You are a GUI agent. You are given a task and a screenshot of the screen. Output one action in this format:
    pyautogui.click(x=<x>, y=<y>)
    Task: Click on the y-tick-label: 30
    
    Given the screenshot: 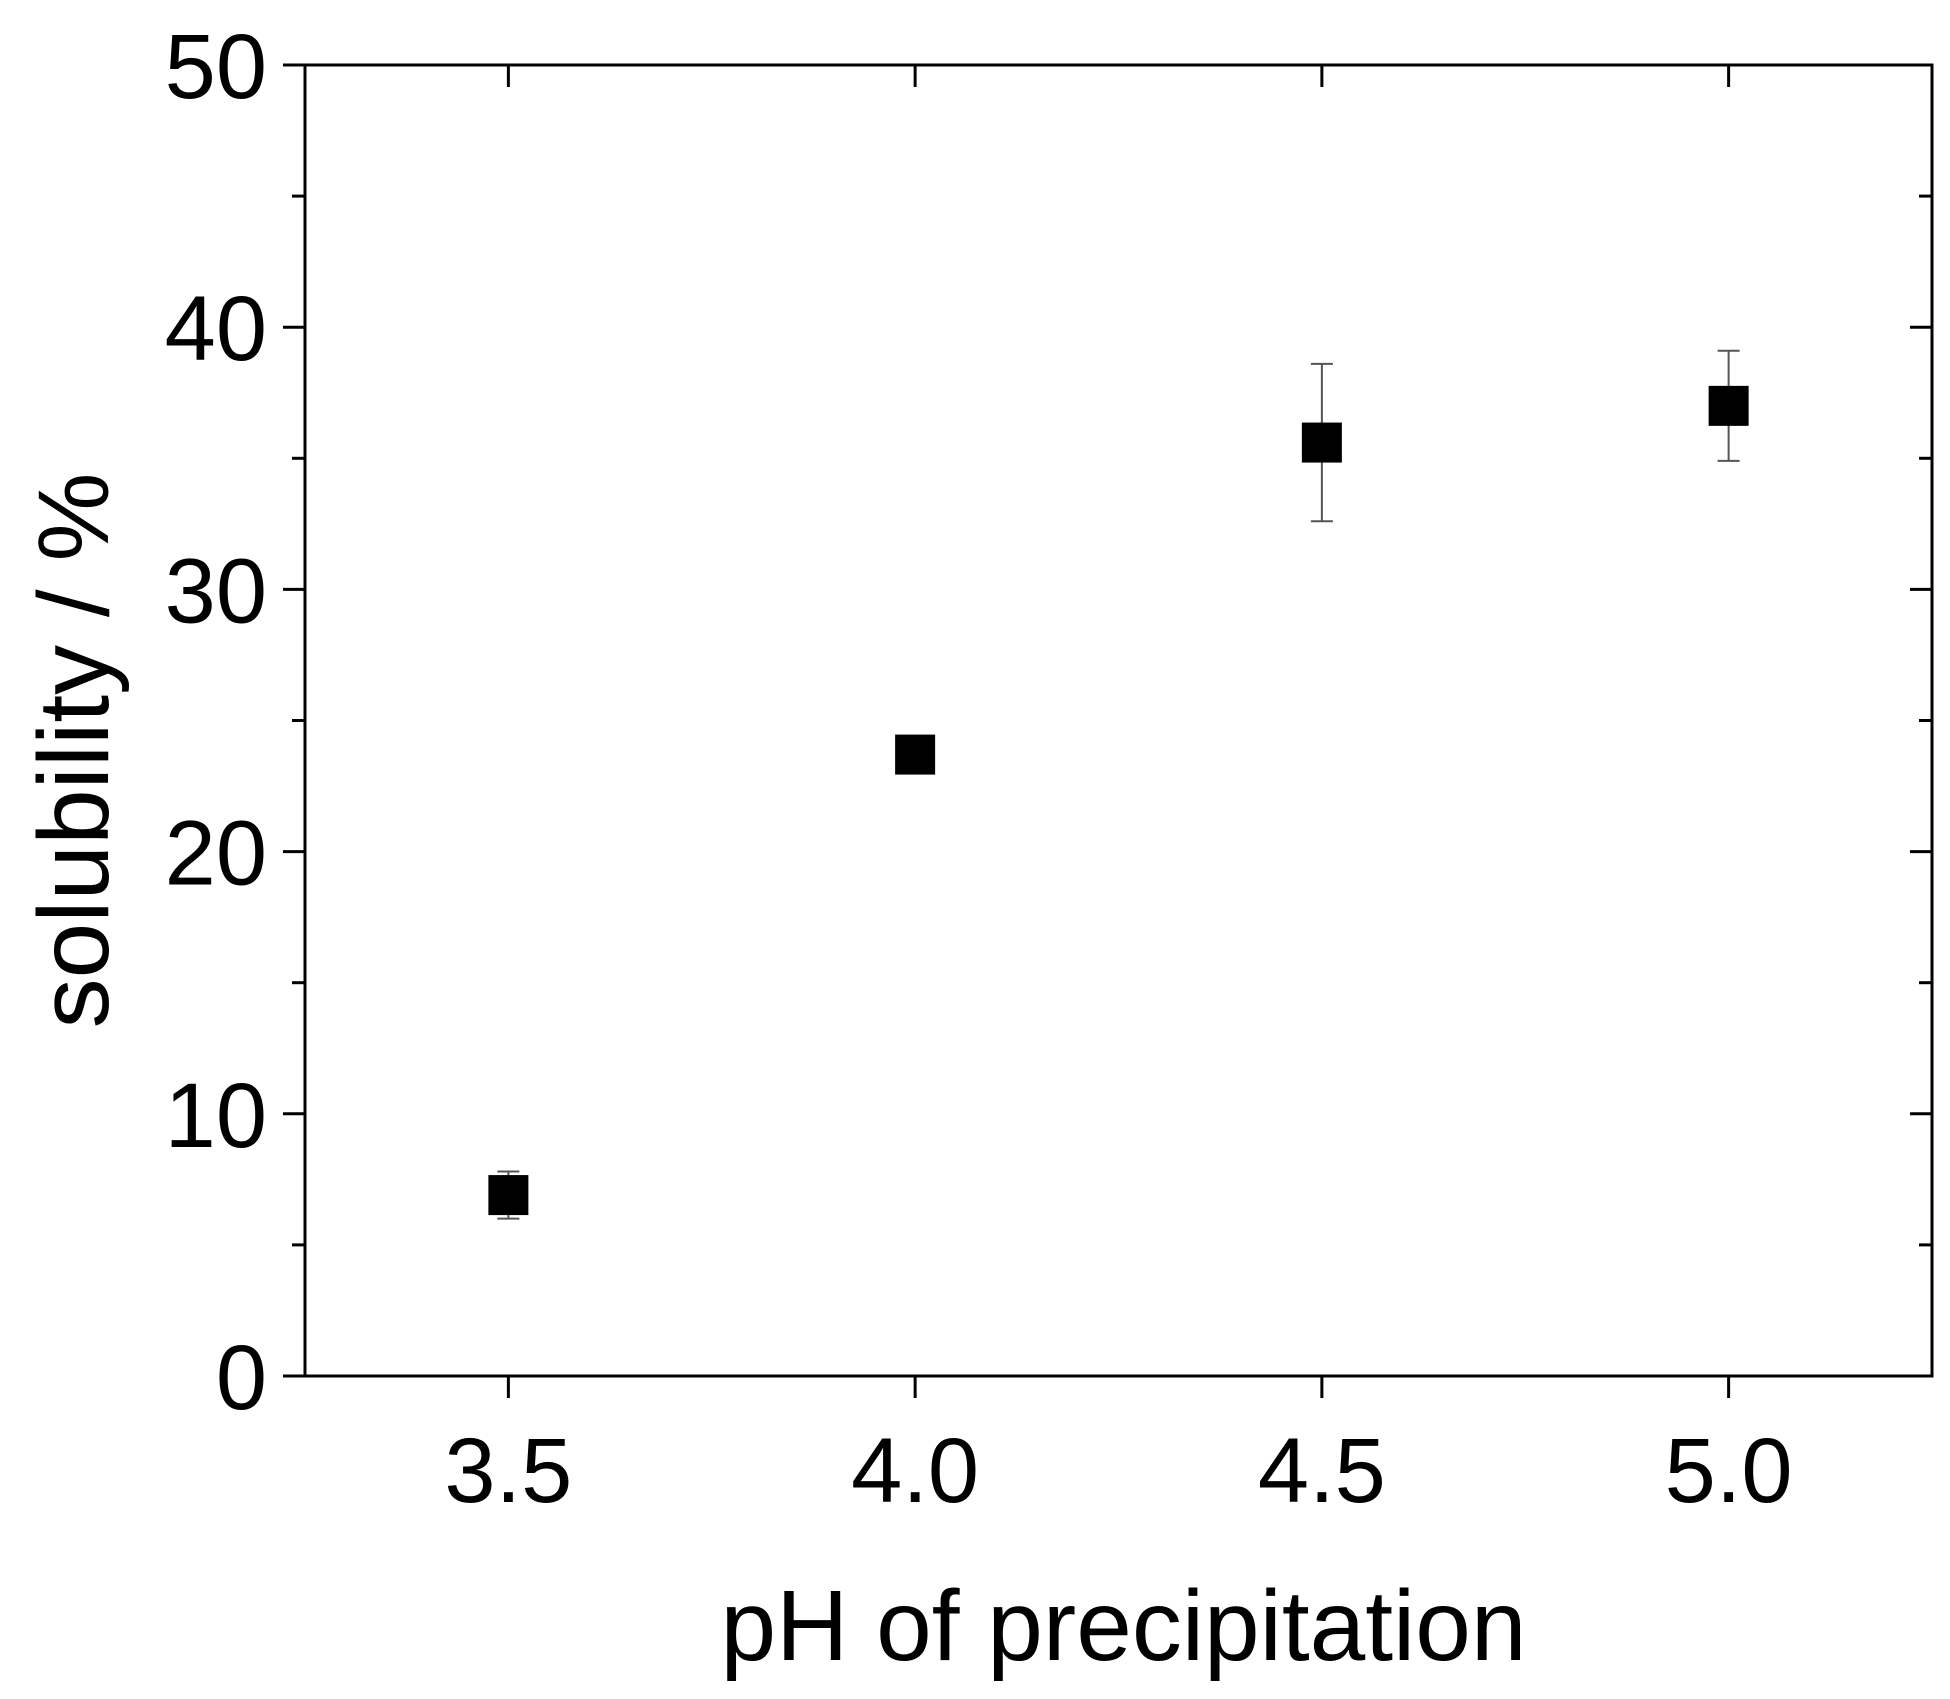 What is the action you would take?
    pyautogui.click(x=216, y=591)
    